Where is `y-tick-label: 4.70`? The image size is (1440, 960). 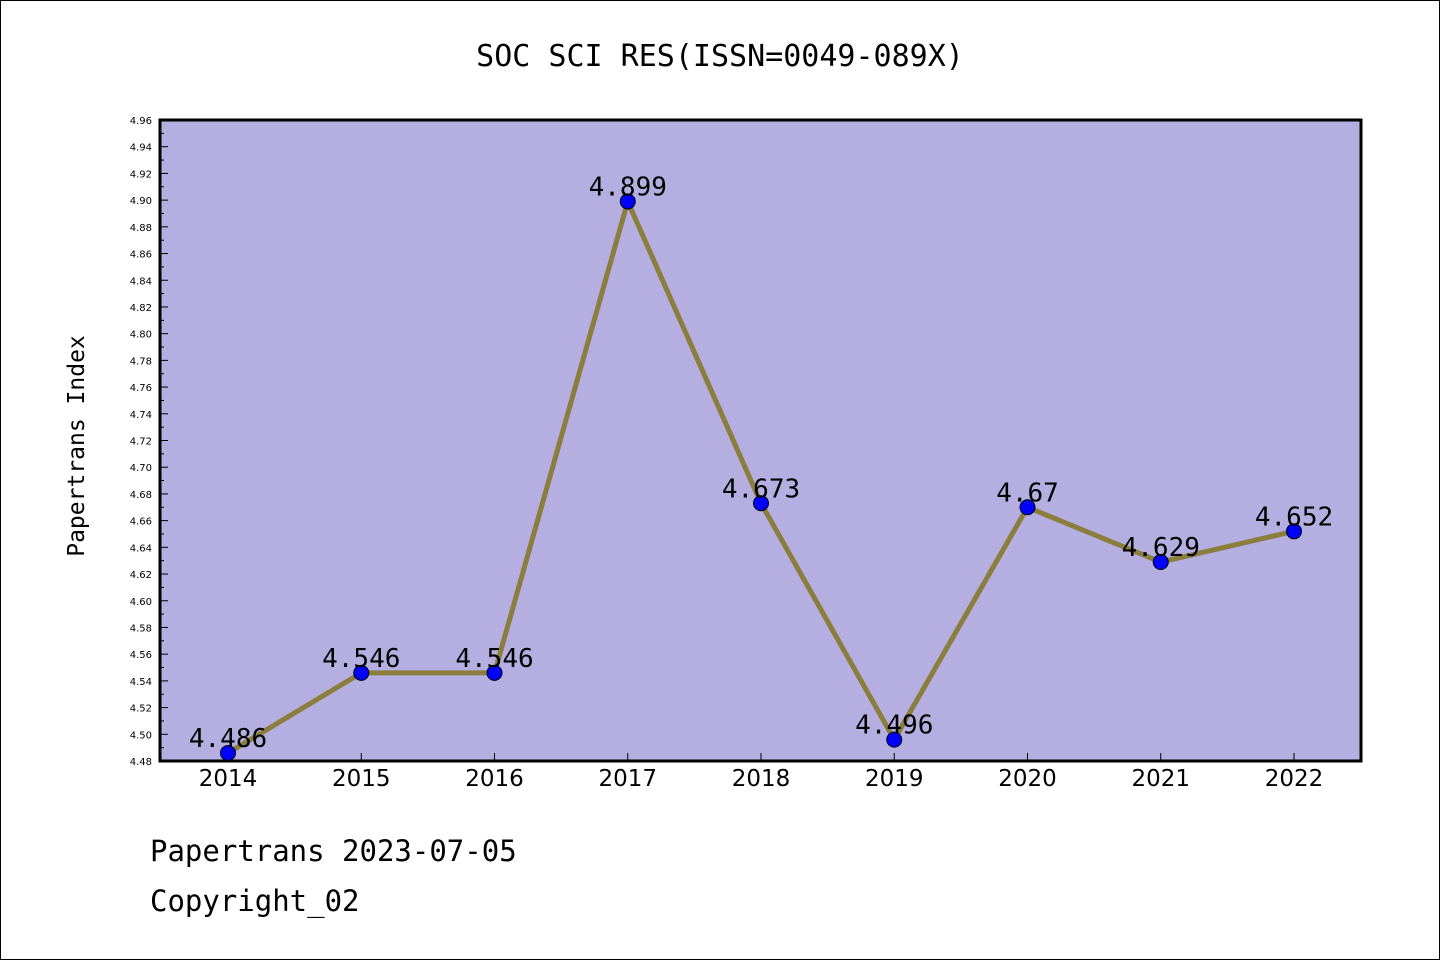 y-tick-label: 4.70 is located at coordinates (141, 468).